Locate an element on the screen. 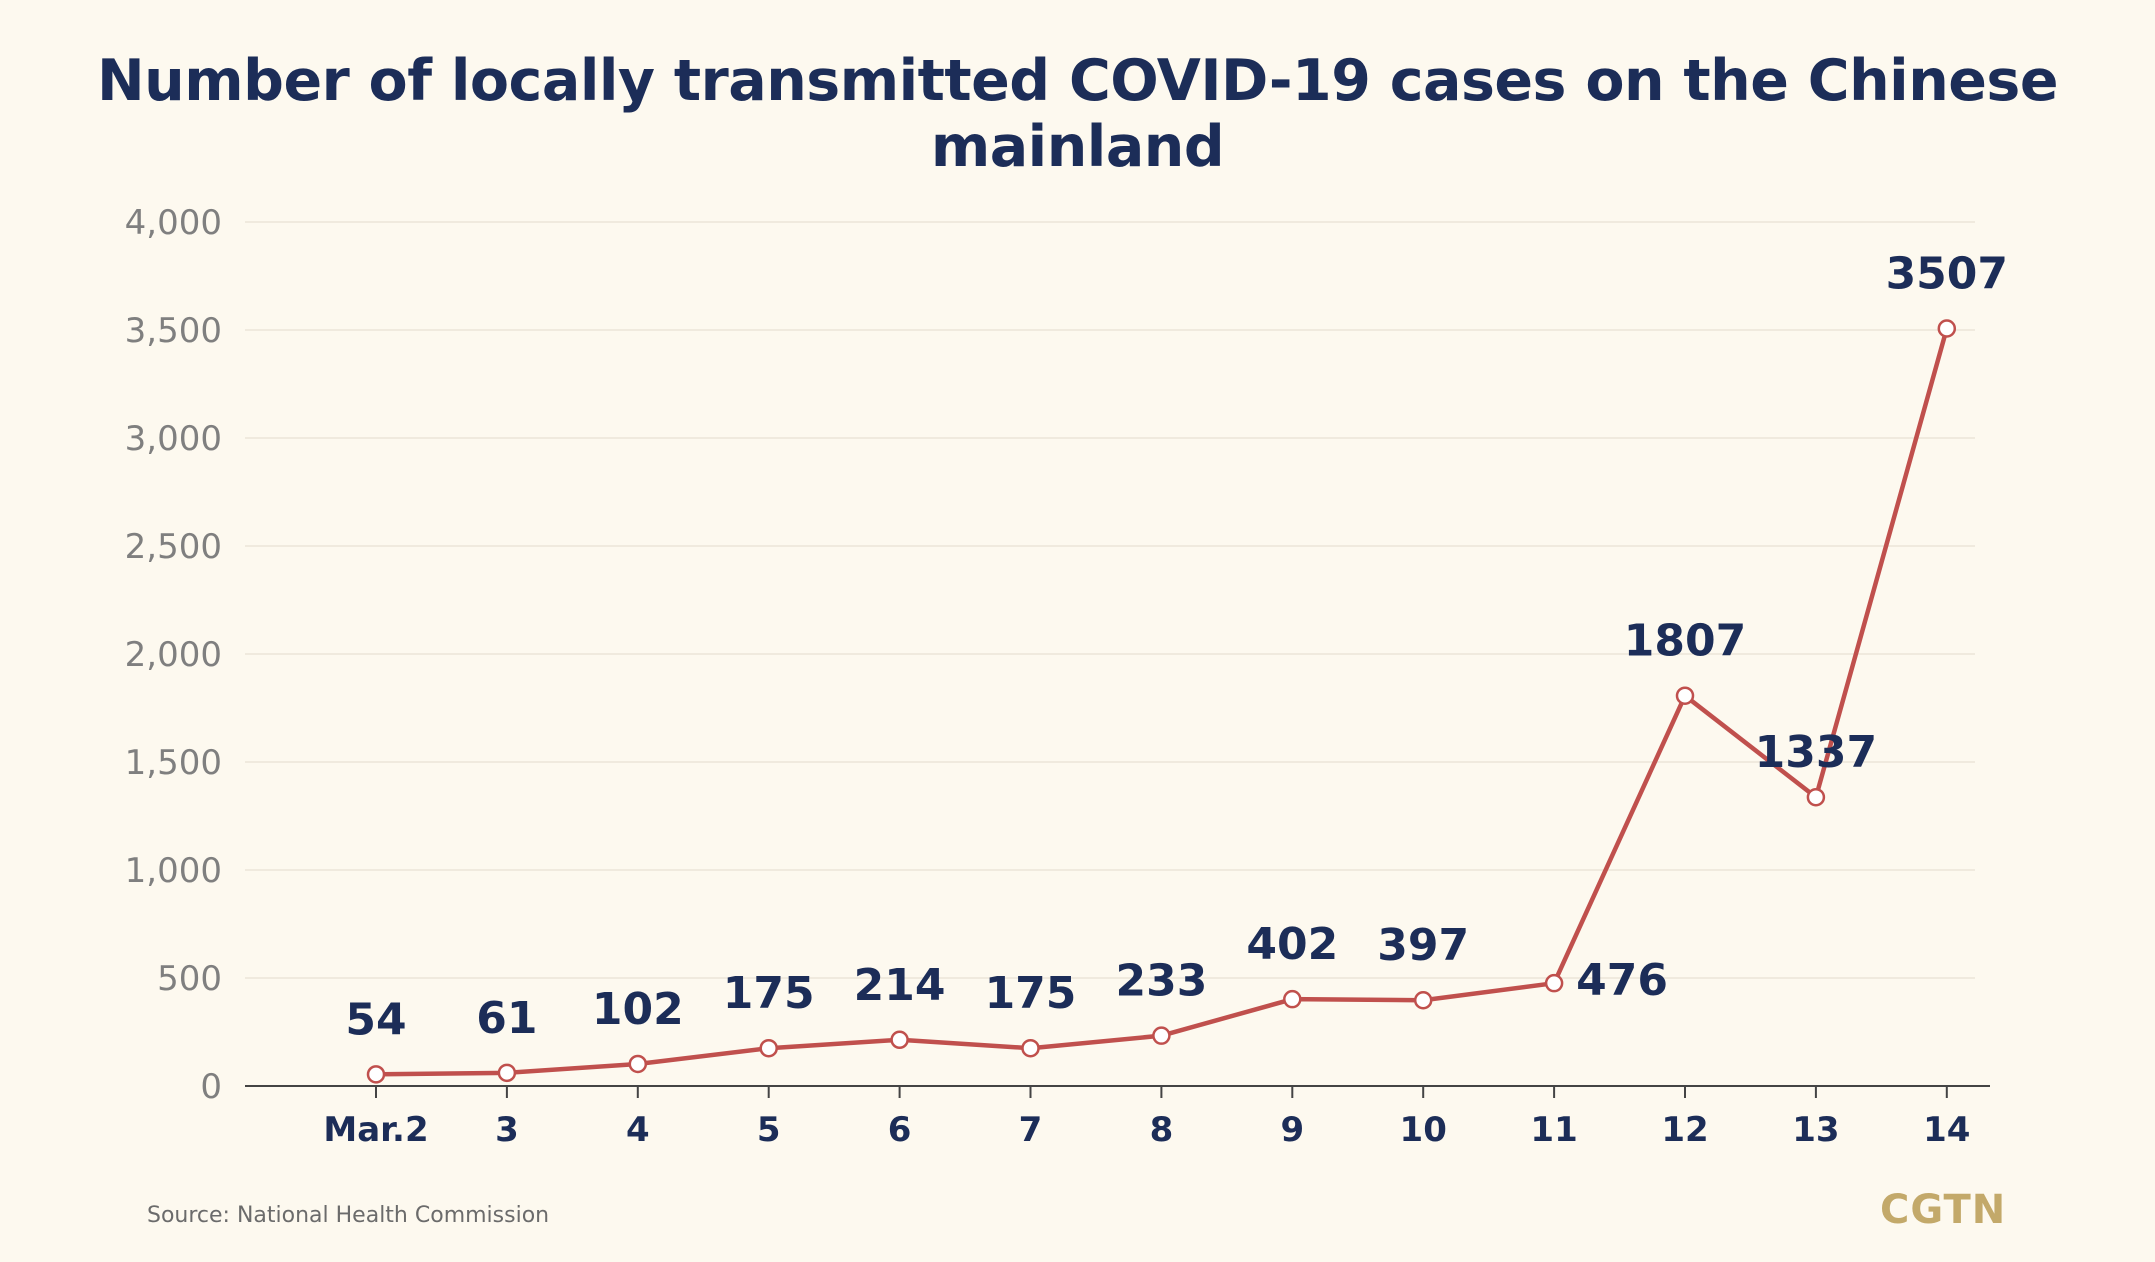  y-tick-label: 1,000 is located at coordinates (173, 871).